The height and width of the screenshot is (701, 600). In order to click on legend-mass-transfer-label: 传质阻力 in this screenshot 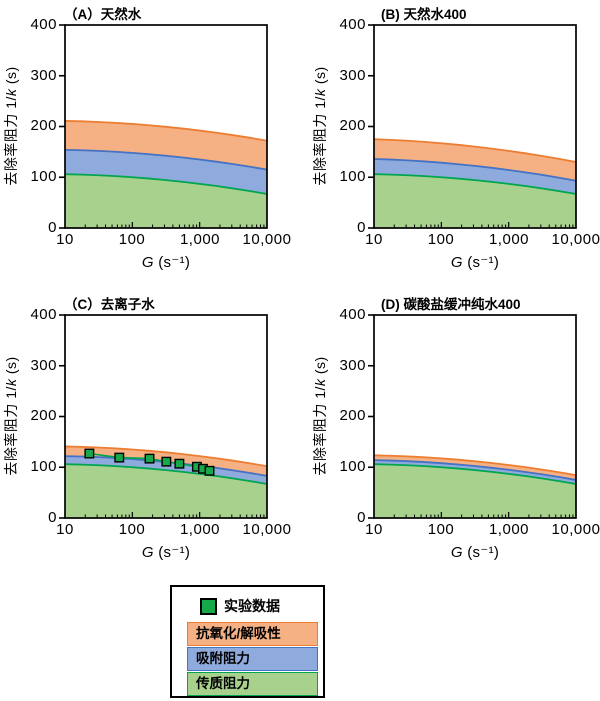, I will do `click(223, 683)`.